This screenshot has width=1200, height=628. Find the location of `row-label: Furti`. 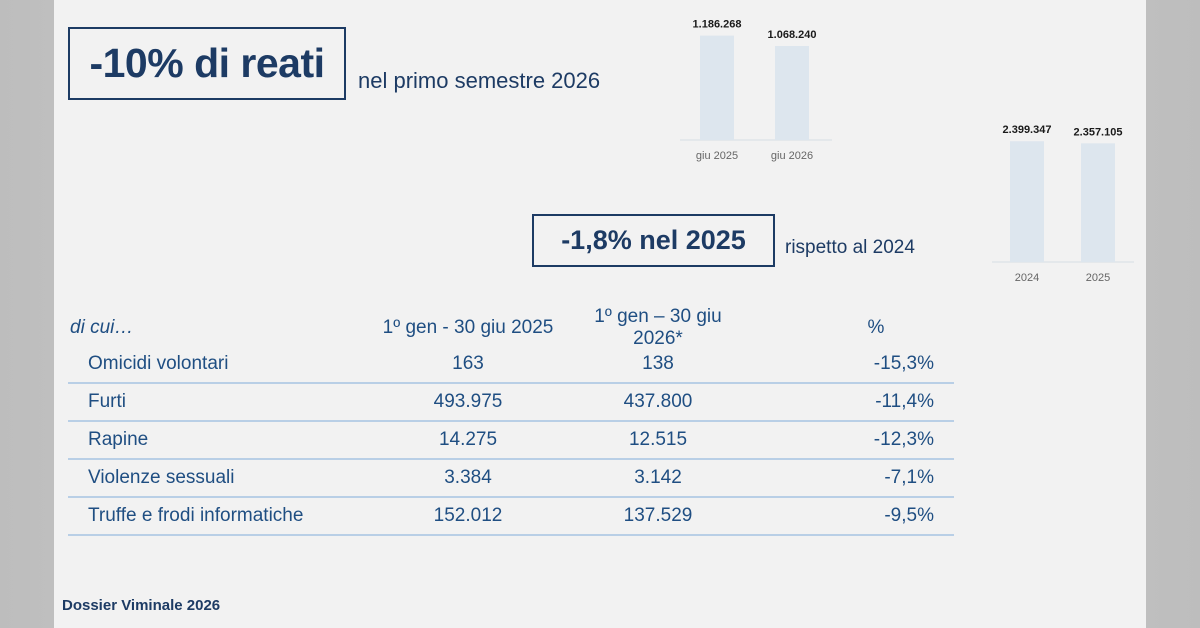

row-label: Furti is located at coordinates (107, 401).